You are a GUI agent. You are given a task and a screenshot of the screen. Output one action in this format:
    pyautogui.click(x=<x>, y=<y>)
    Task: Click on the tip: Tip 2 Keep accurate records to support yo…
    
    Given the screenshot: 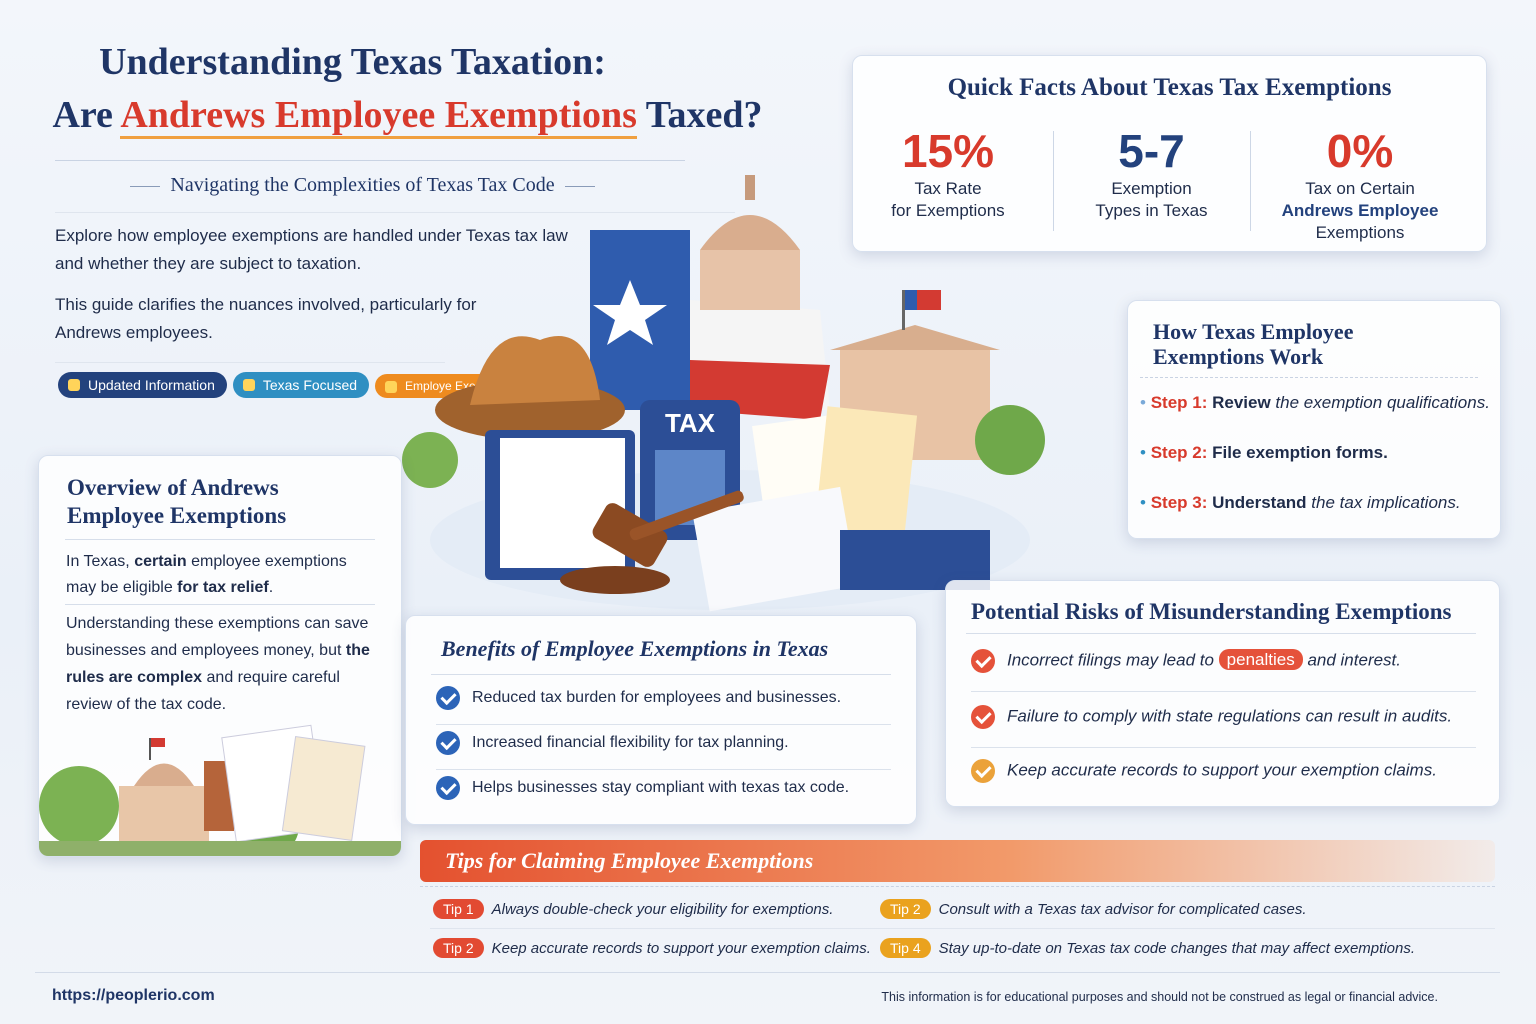 What is the action you would take?
    pyautogui.click(x=652, y=948)
    